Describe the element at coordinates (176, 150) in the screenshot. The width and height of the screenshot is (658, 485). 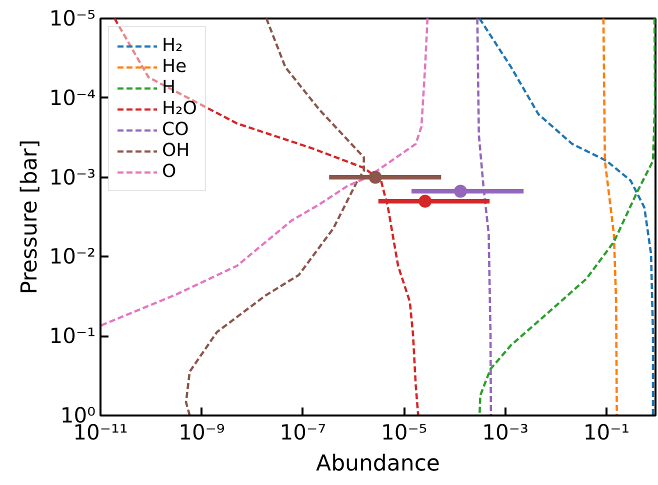
I see `legend-label: OH` at that location.